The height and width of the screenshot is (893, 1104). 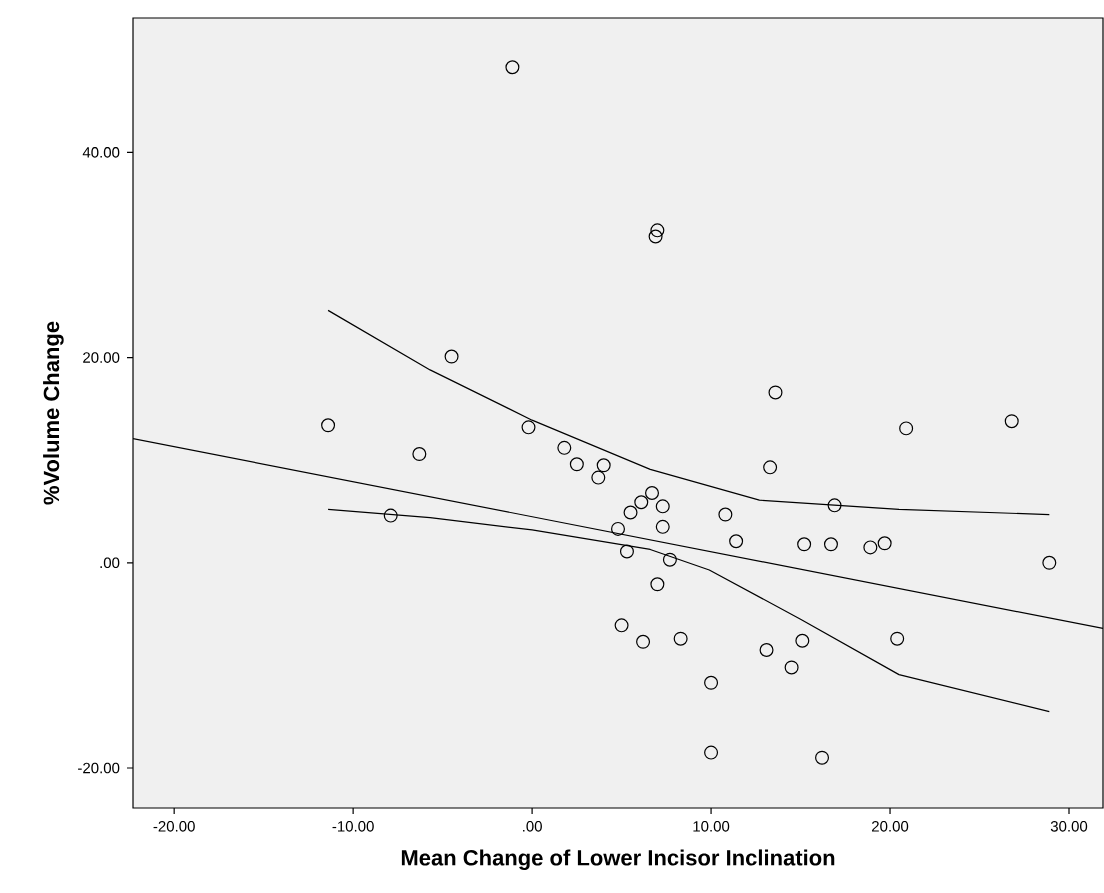 I want to click on x-tick-label: -10.00, so click(x=353, y=826).